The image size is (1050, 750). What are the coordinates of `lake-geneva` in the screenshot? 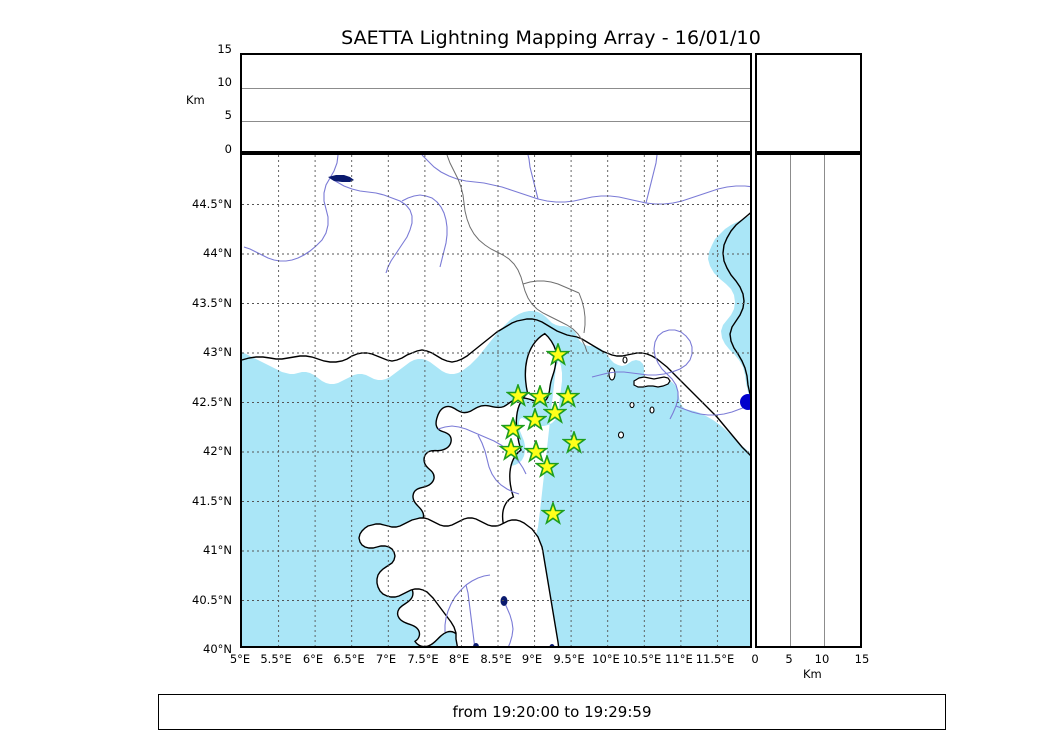 It's located at (341, 178).